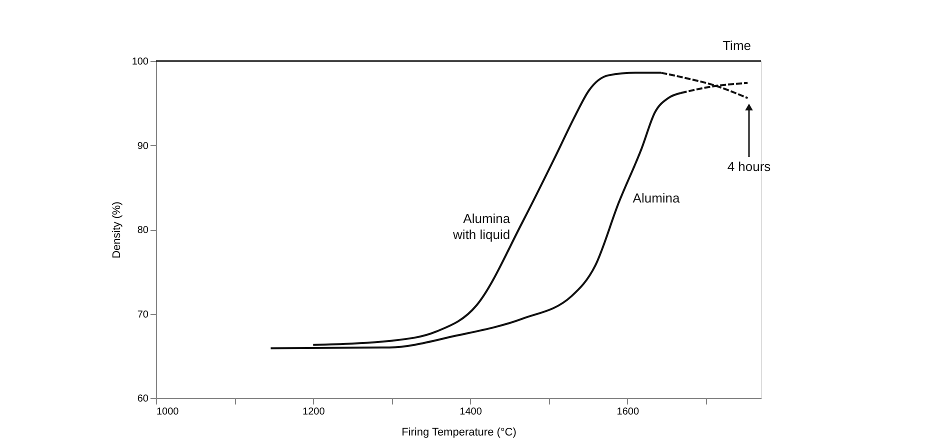 The width and height of the screenshot is (936, 439). I want to click on y-tick-label: 60, so click(143, 399).